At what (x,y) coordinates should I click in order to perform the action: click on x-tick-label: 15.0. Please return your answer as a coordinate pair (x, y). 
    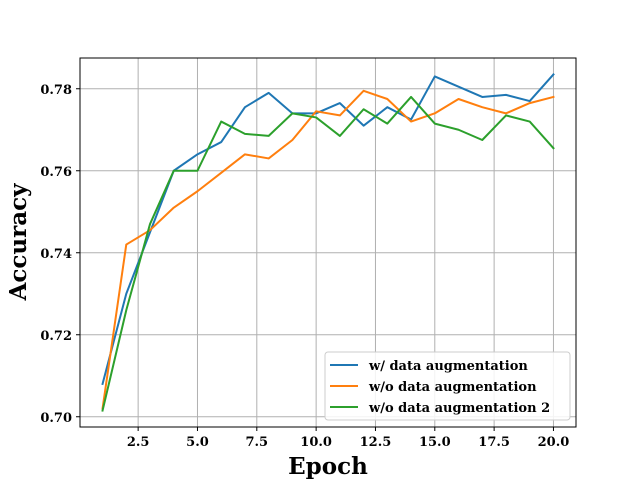
    Looking at the image, I should click on (435, 442).